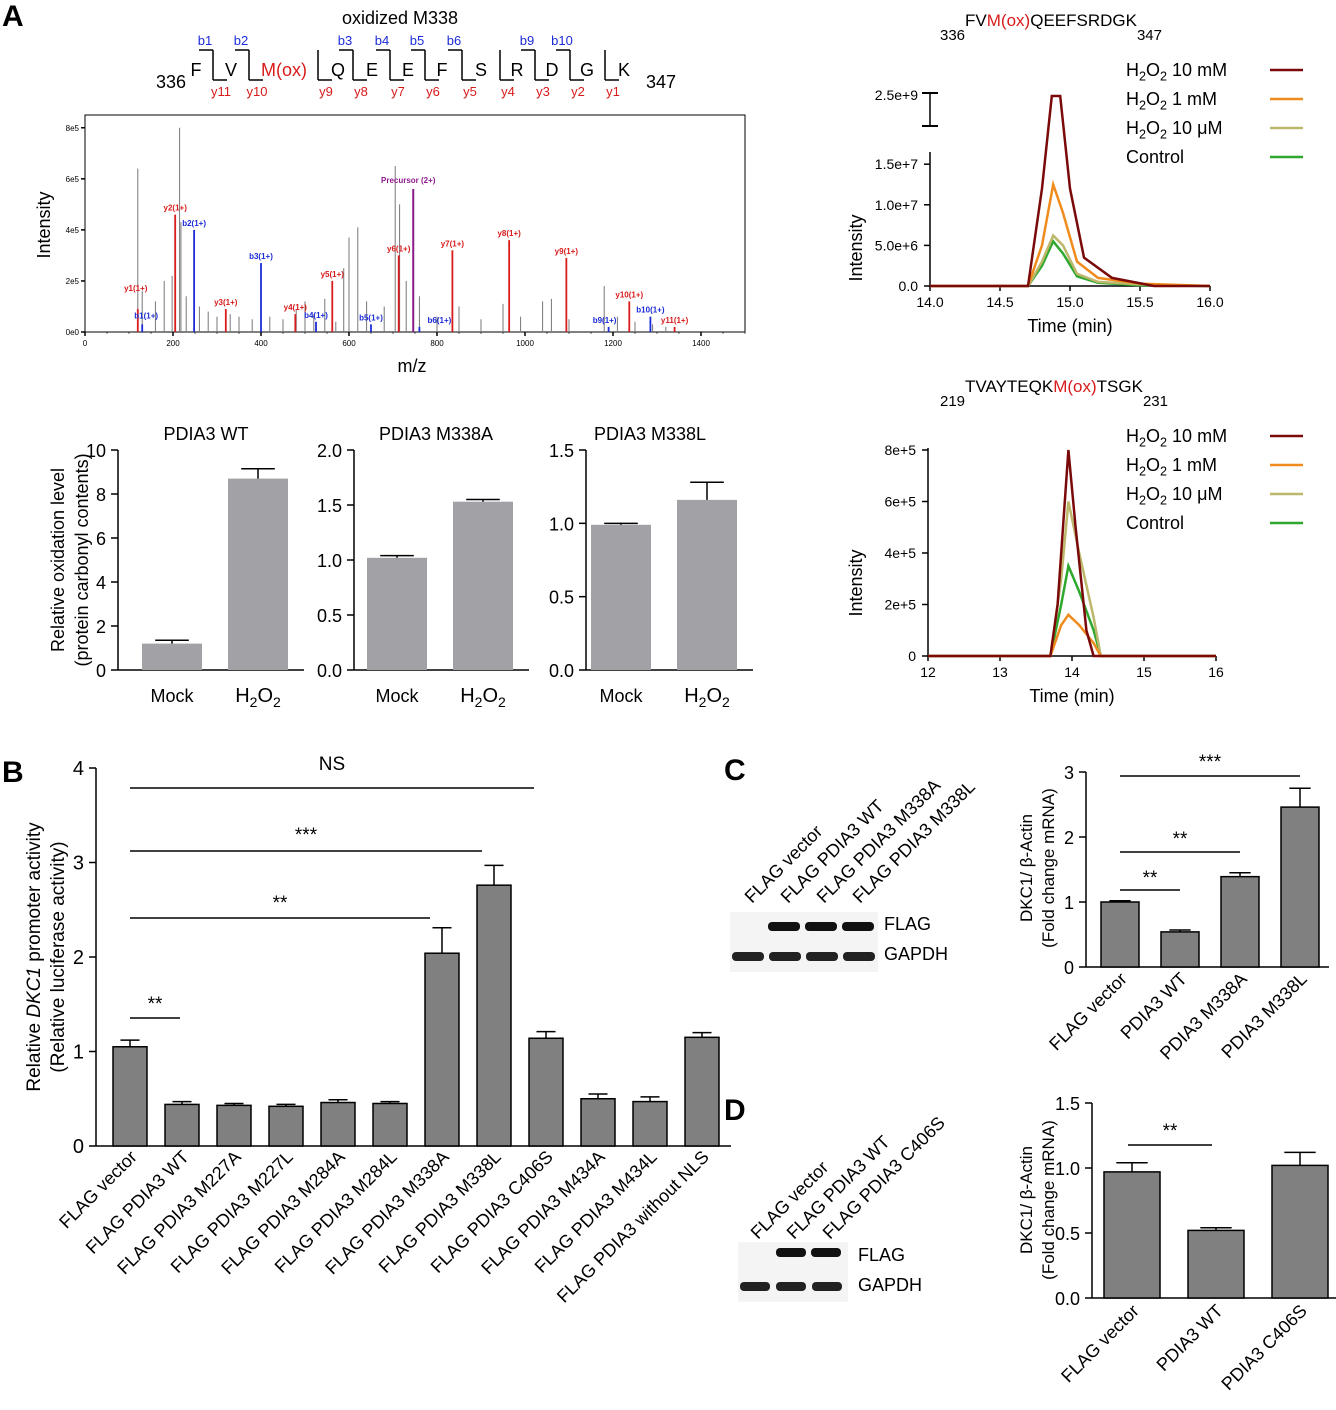 This screenshot has height=1410, width=1336. What do you see at coordinates (856, 247) in the screenshot?
I see `xic-top-y-label: Intensity` at bounding box center [856, 247].